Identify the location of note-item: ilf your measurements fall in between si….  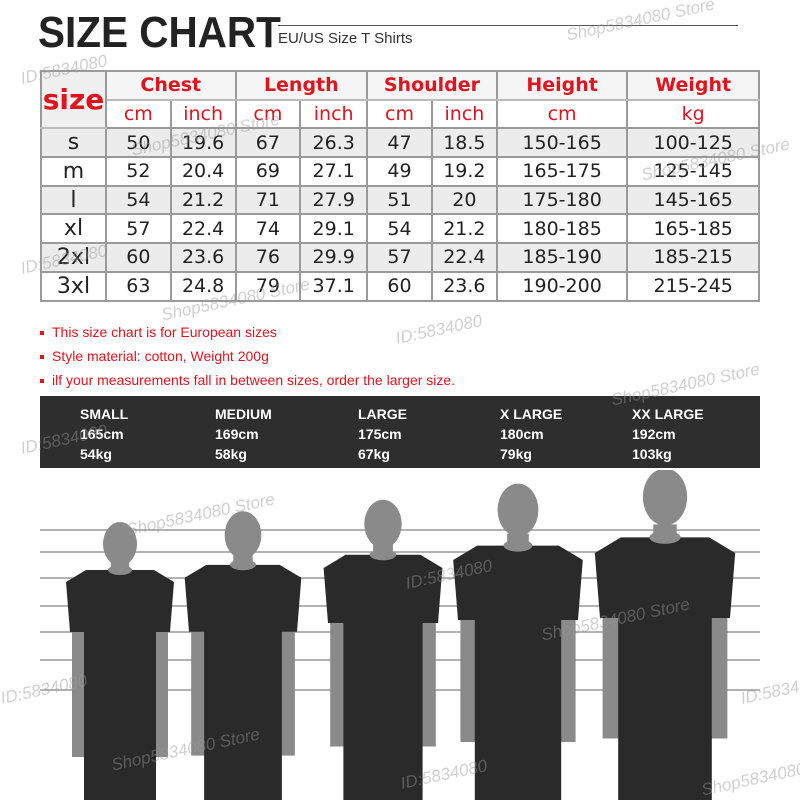
(247, 380).